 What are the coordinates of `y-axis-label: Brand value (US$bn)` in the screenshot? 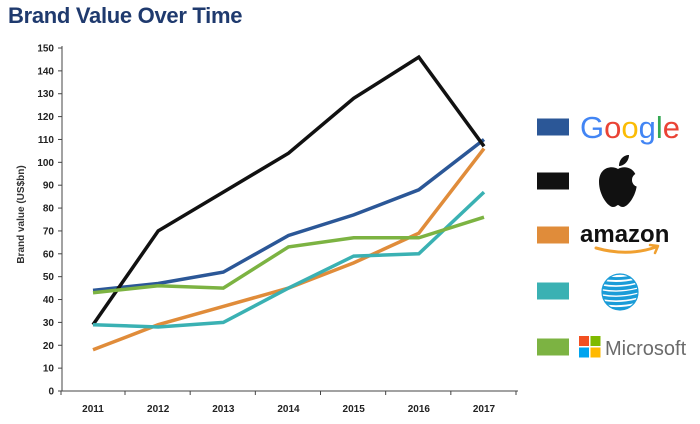 It's located at (21, 214).